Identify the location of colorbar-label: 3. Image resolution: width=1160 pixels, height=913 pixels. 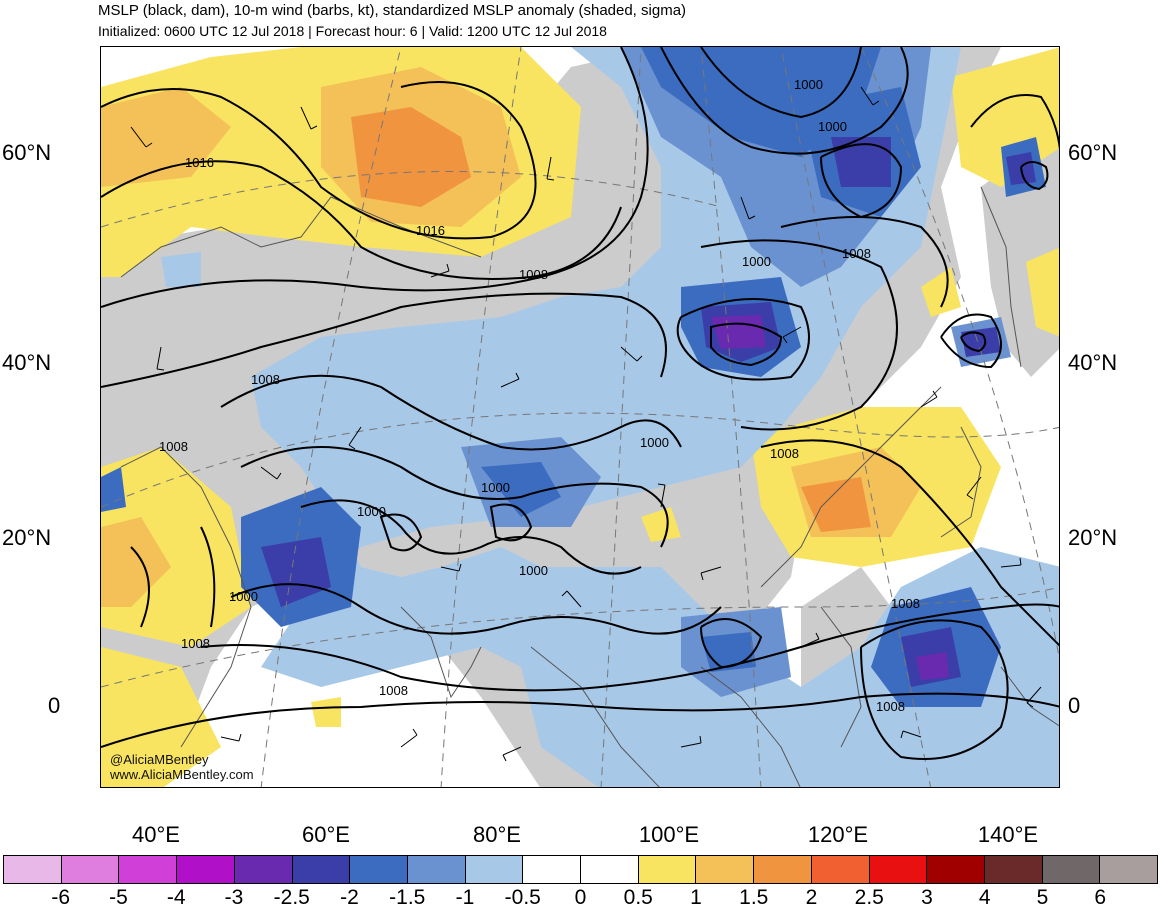
(927, 897).